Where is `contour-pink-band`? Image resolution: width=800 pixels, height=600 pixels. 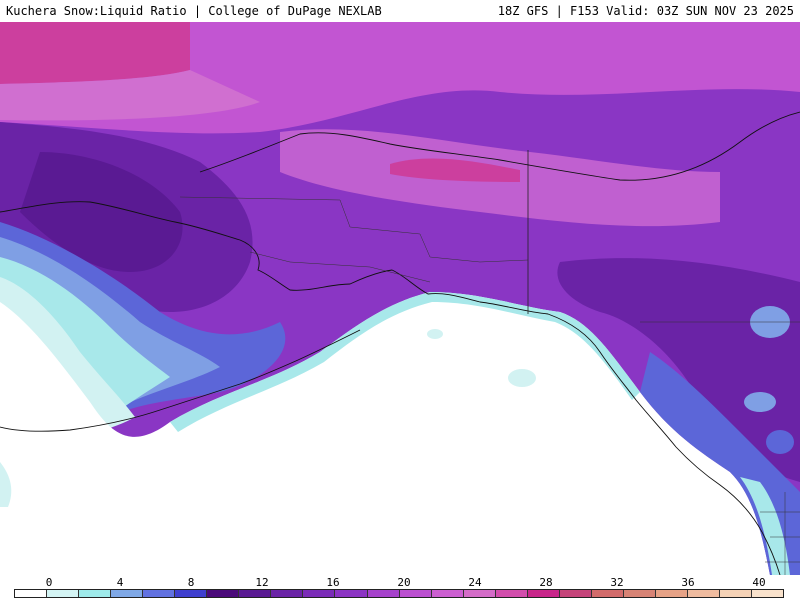
contour-pink-band is located at coordinates (130, 95).